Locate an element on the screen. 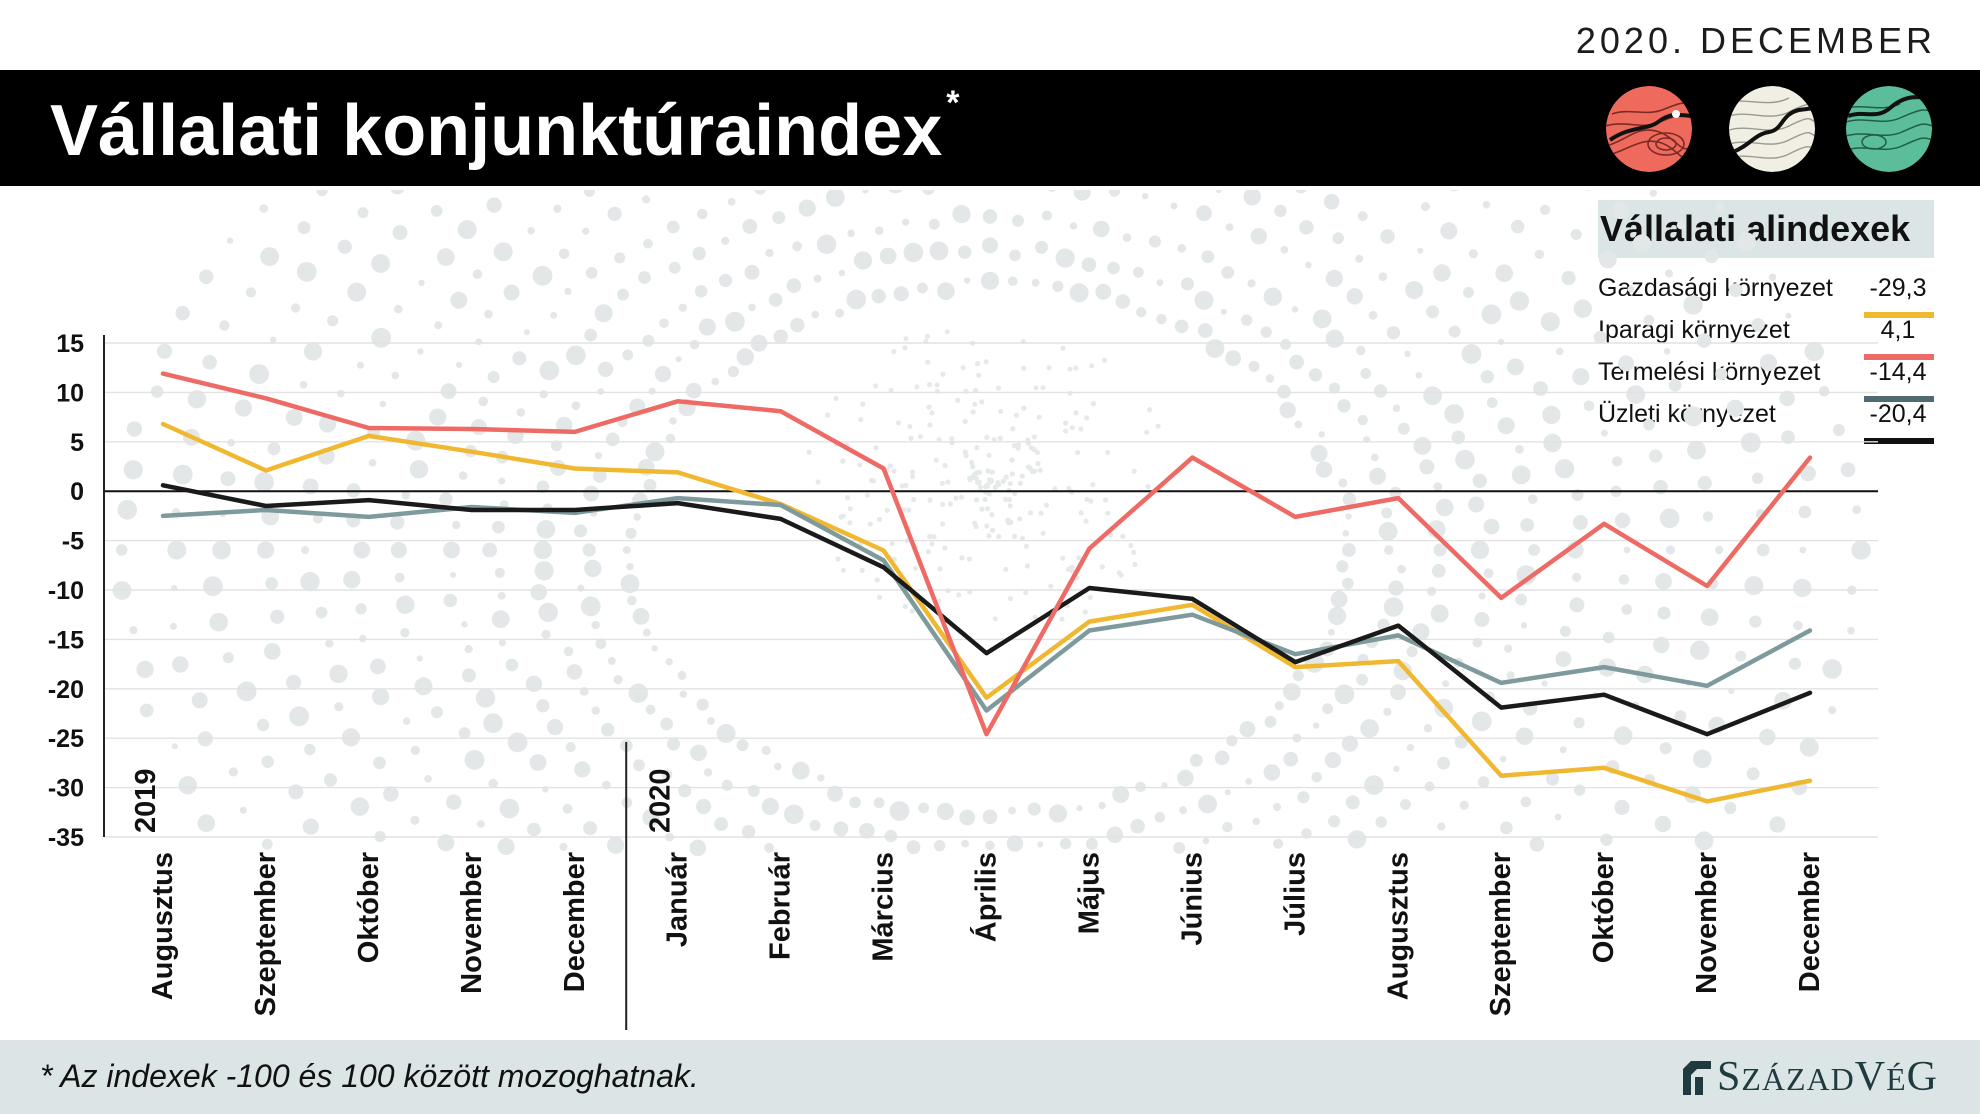  y-tick-label: -20 is located at coordinates (66, 690).